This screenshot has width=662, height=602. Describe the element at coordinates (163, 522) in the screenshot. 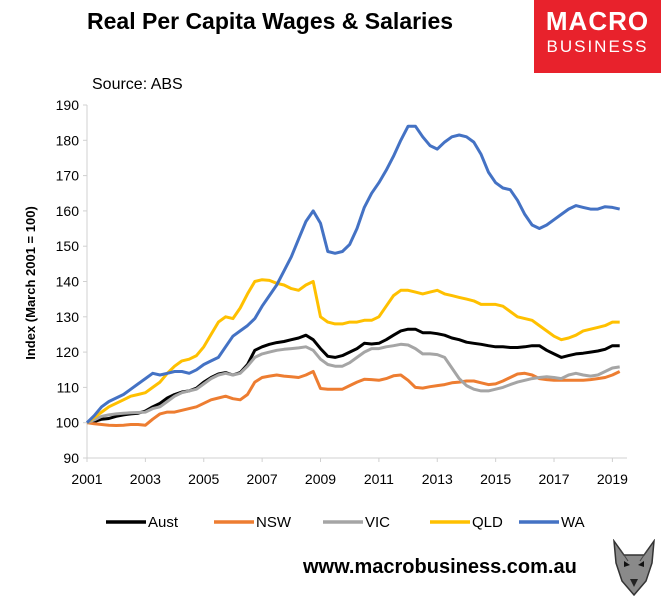

I see `legend-label-aust: Aust` at that location.